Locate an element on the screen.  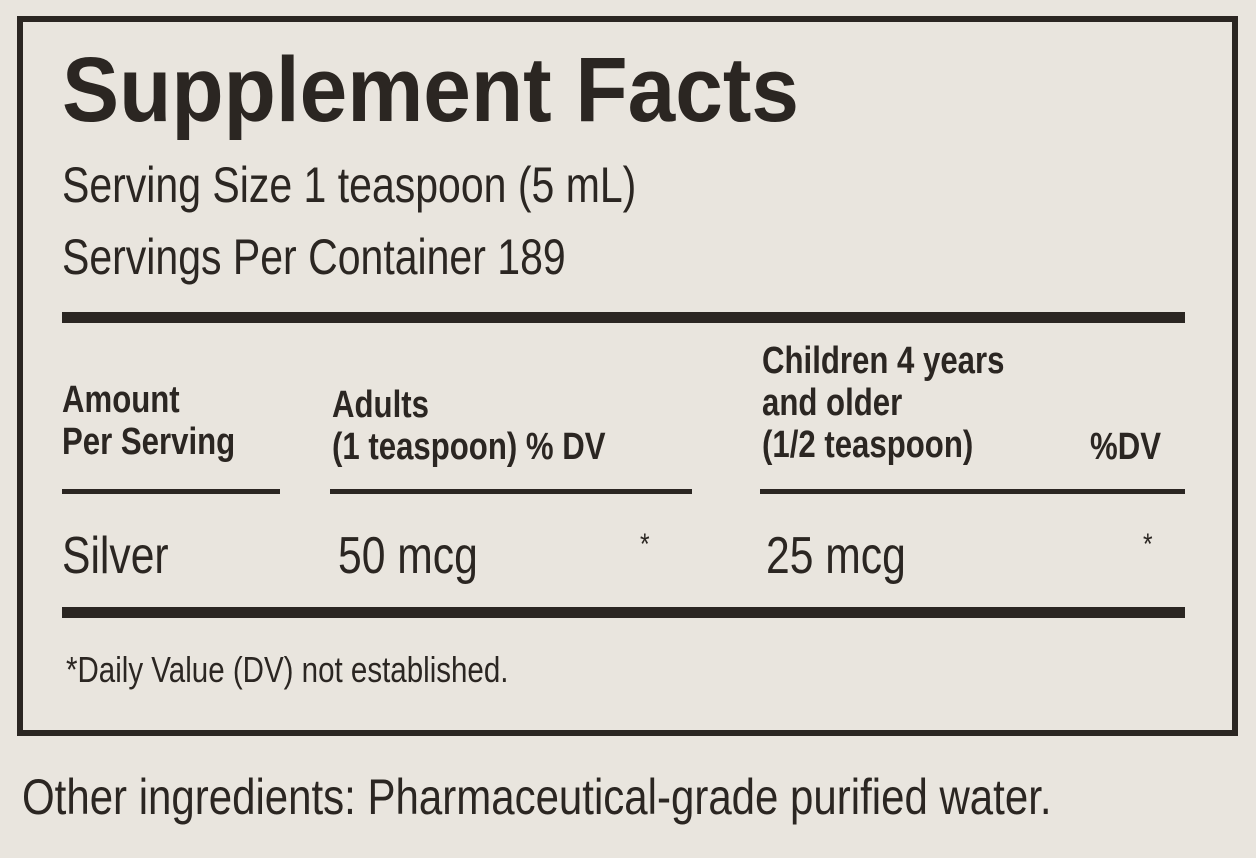
header-adults: Adults (1 teaspoon) % DV is located at coordinates (469, 426).